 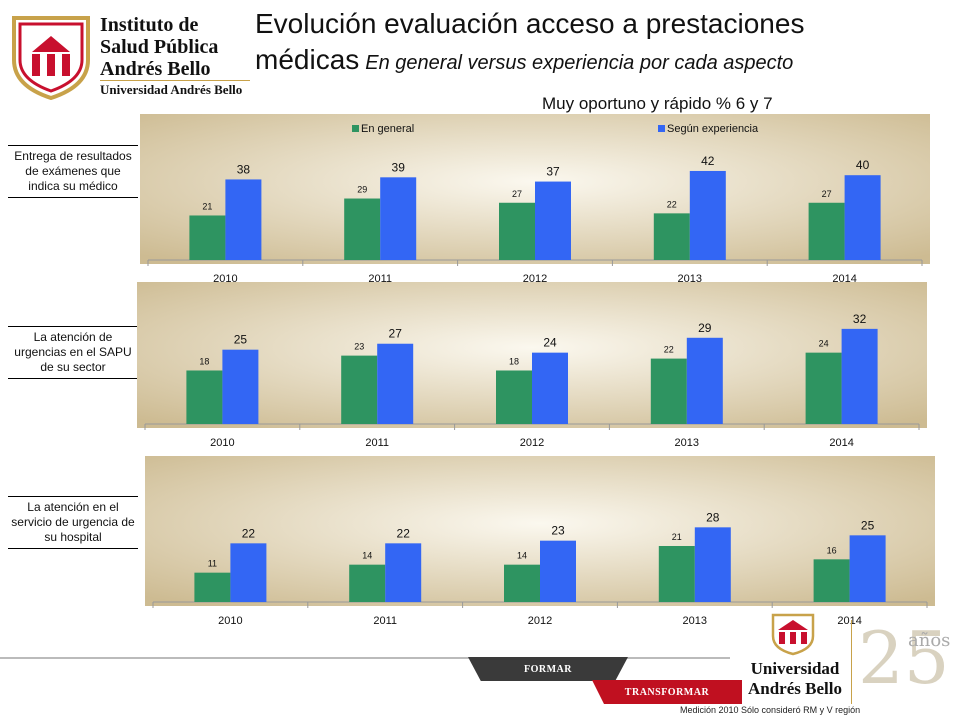 What do you see at coordinates (387, 129) in the screenshot?
I see `legend-label: En general` at bounding box center [387, 129].